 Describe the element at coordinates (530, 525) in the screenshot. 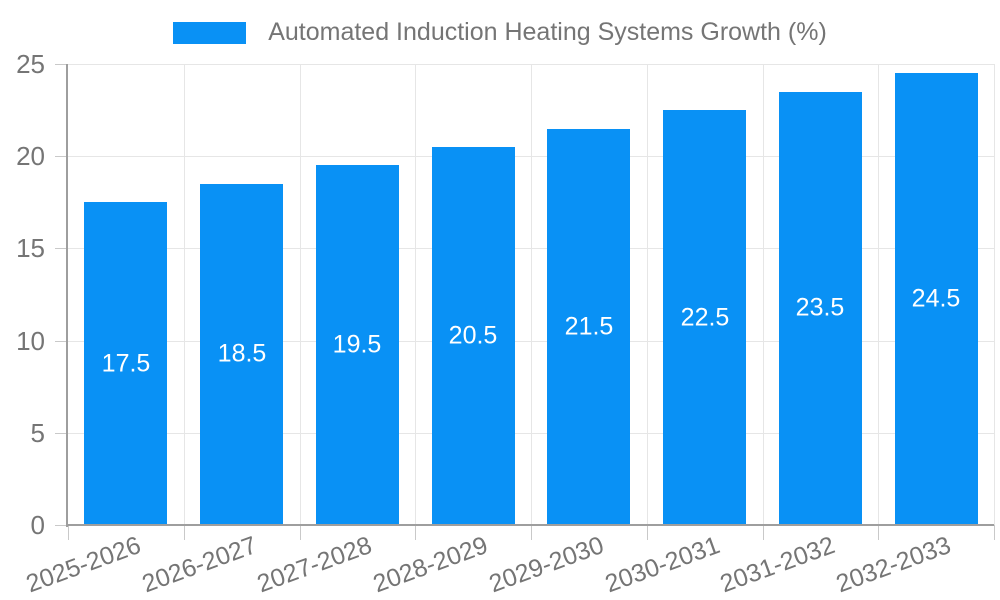

I see `x-axis-line` at that location.